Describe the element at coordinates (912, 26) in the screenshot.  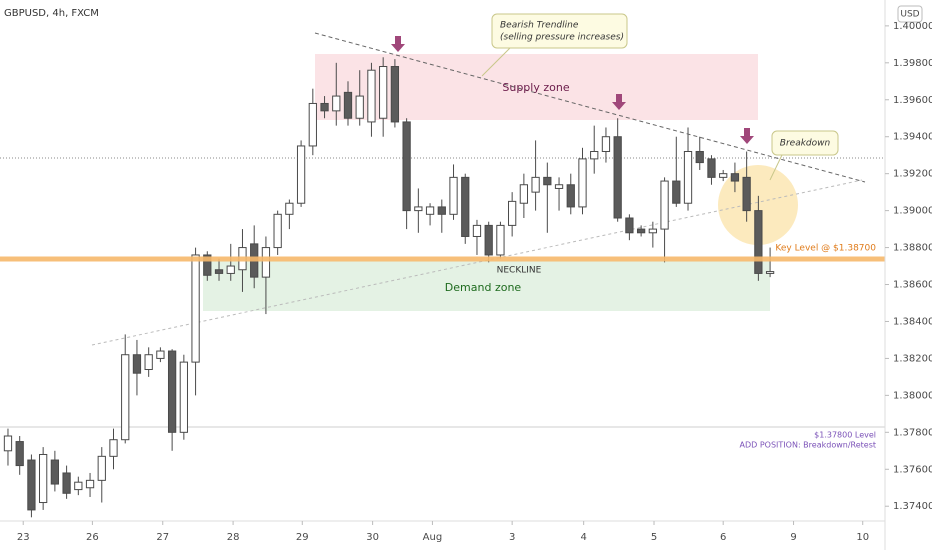
I see `y-tick-label: 1.40000` at that location.